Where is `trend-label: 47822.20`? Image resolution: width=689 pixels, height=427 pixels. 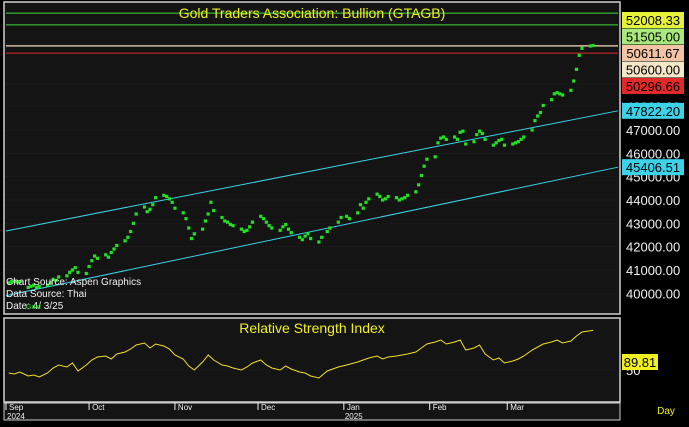
trend-label: 47822.20 is located at coordinates (653, 111).